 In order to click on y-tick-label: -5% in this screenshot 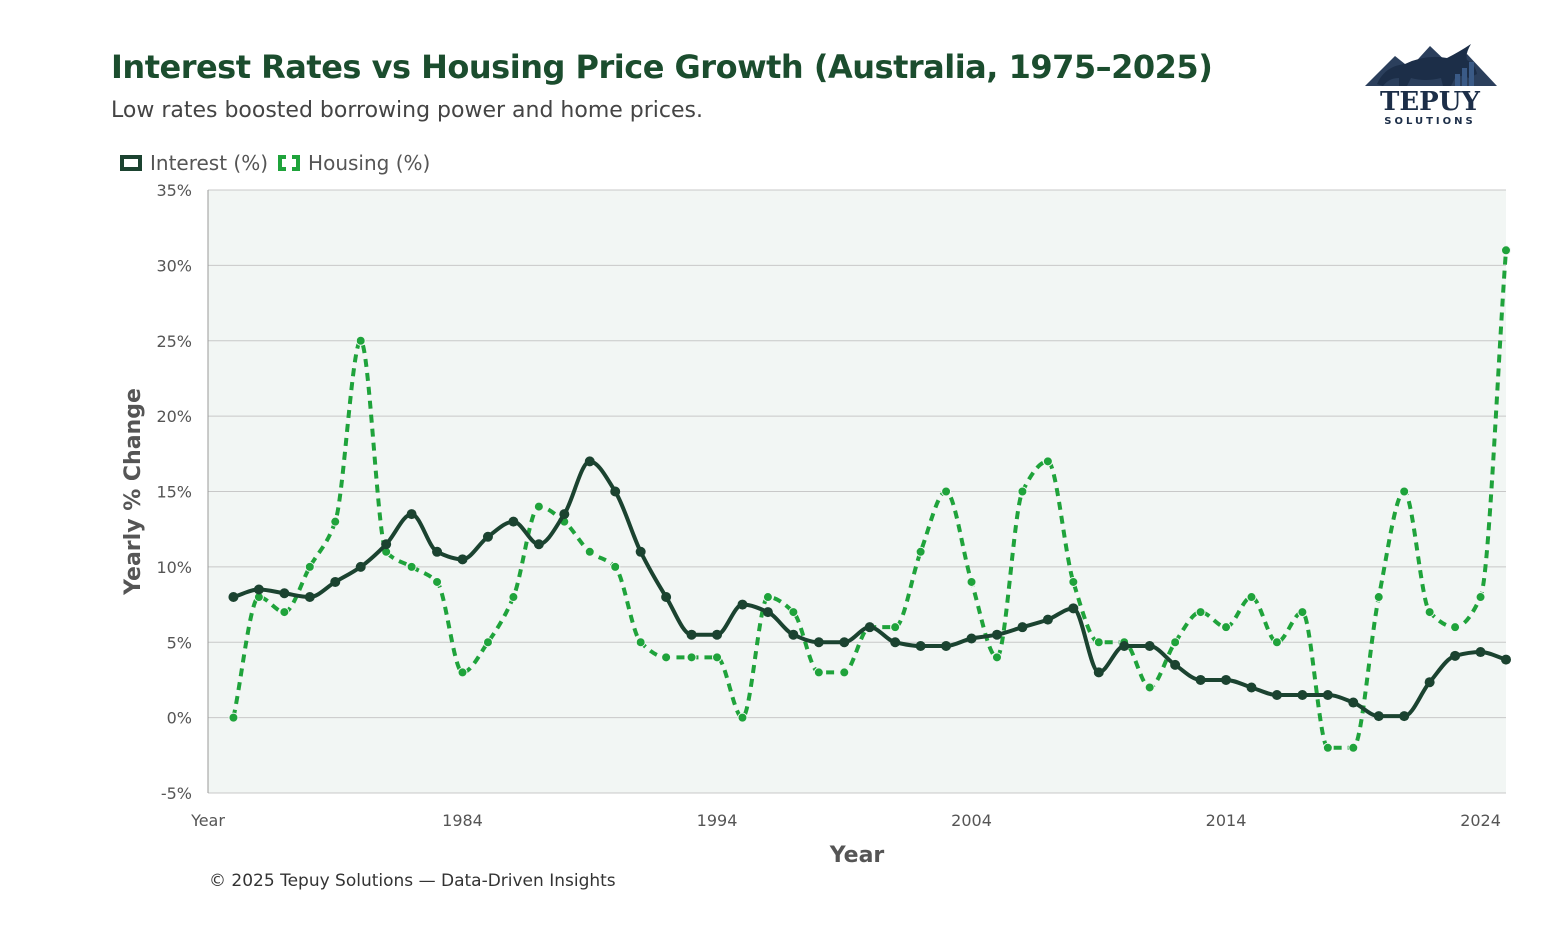, I will do `click(176, 793)`.